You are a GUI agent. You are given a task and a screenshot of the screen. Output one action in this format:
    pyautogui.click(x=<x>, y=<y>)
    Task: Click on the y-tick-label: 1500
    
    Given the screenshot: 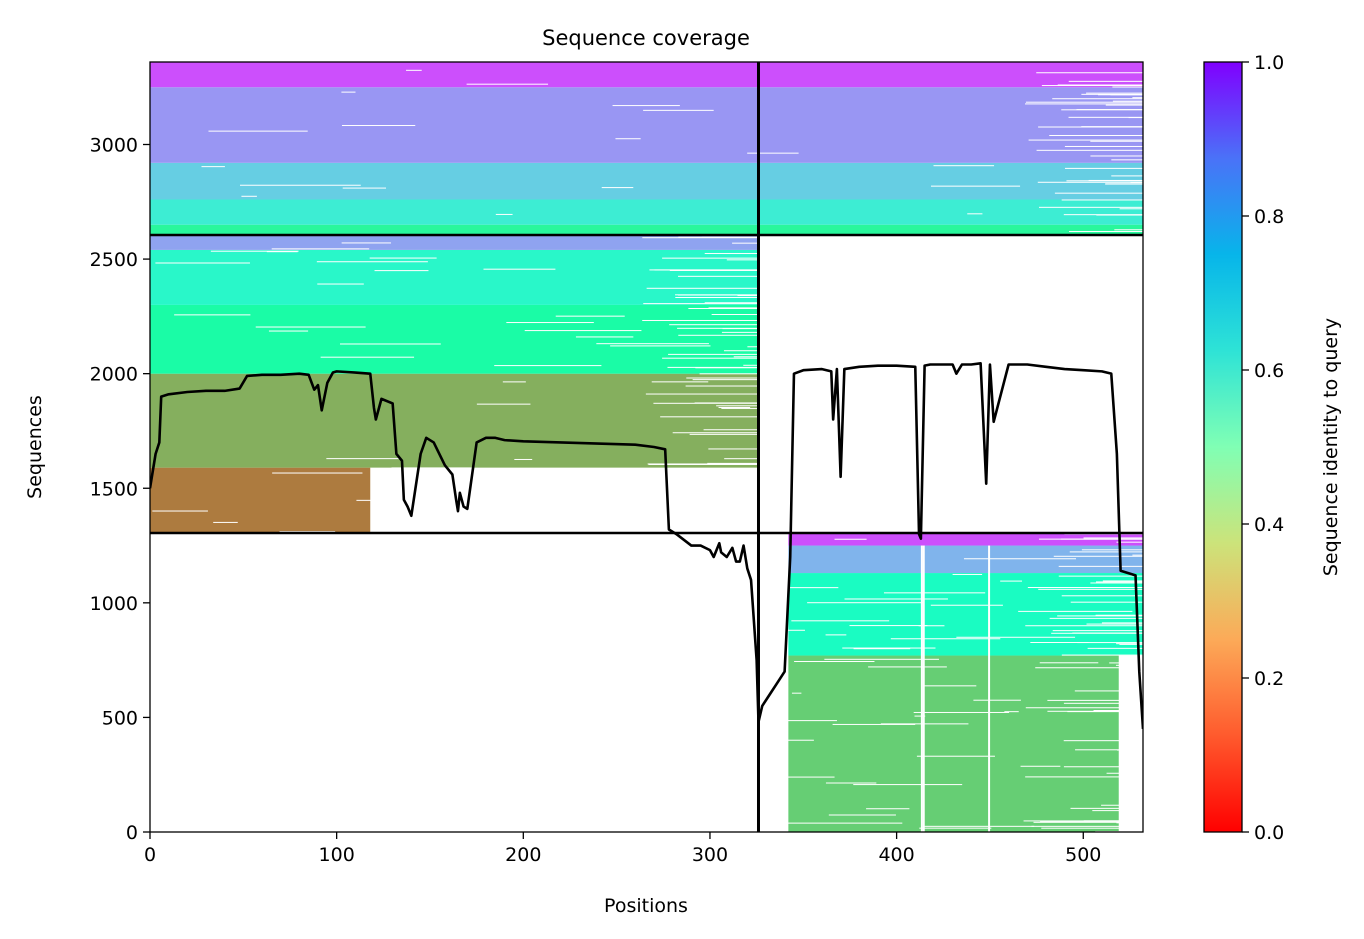 What is the action you would take?
    pyautogui.click(x=114, y=489)
    